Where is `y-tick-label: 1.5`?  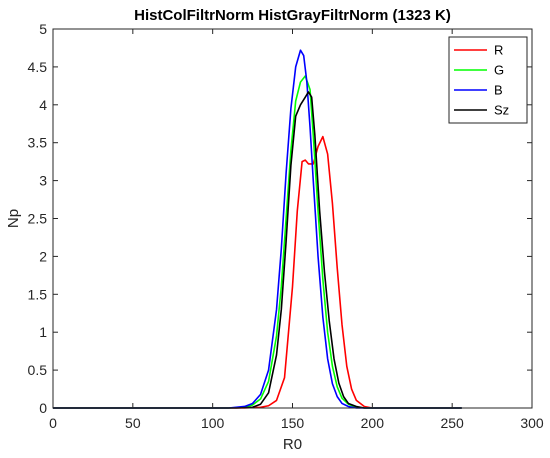 y-tick-label: 1.5 is located at coordinates (38, 294).